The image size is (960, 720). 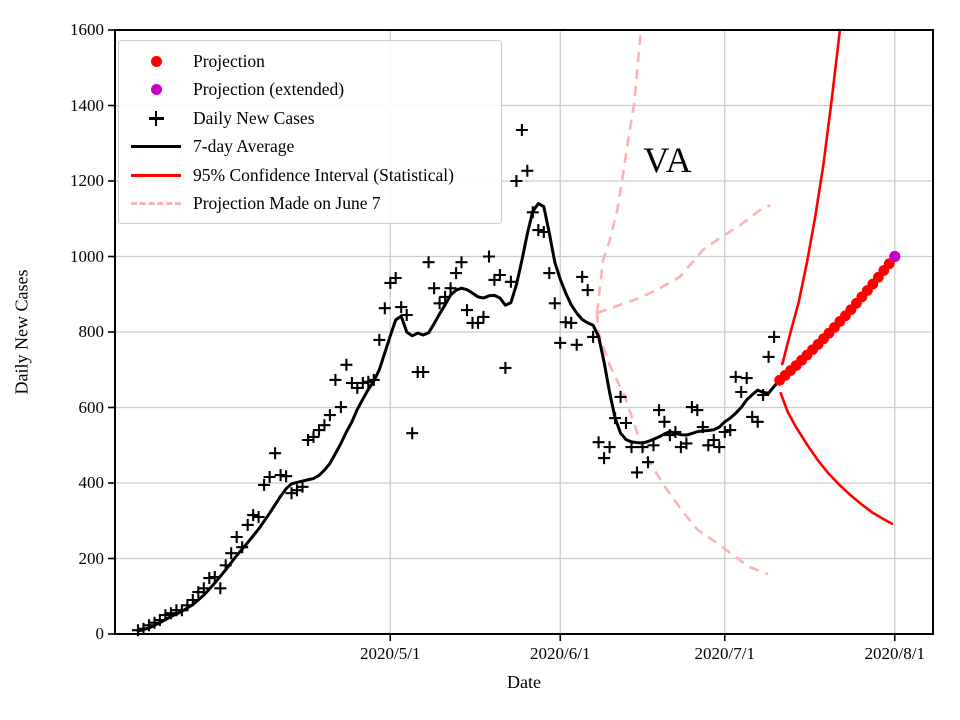 What do you see at coordinates (229, 60) in the screenshot?
I see `legend-label: Projection` at bounding box center [229, 60].